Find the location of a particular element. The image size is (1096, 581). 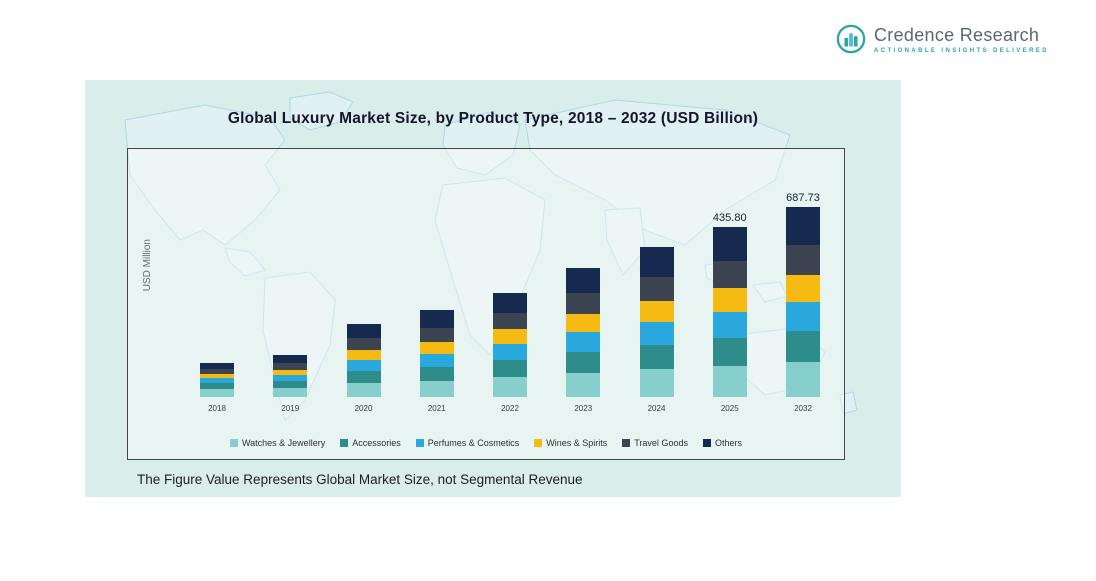

legend-item: Perfumes & Cosmetics is located at coordinates (467, 443).